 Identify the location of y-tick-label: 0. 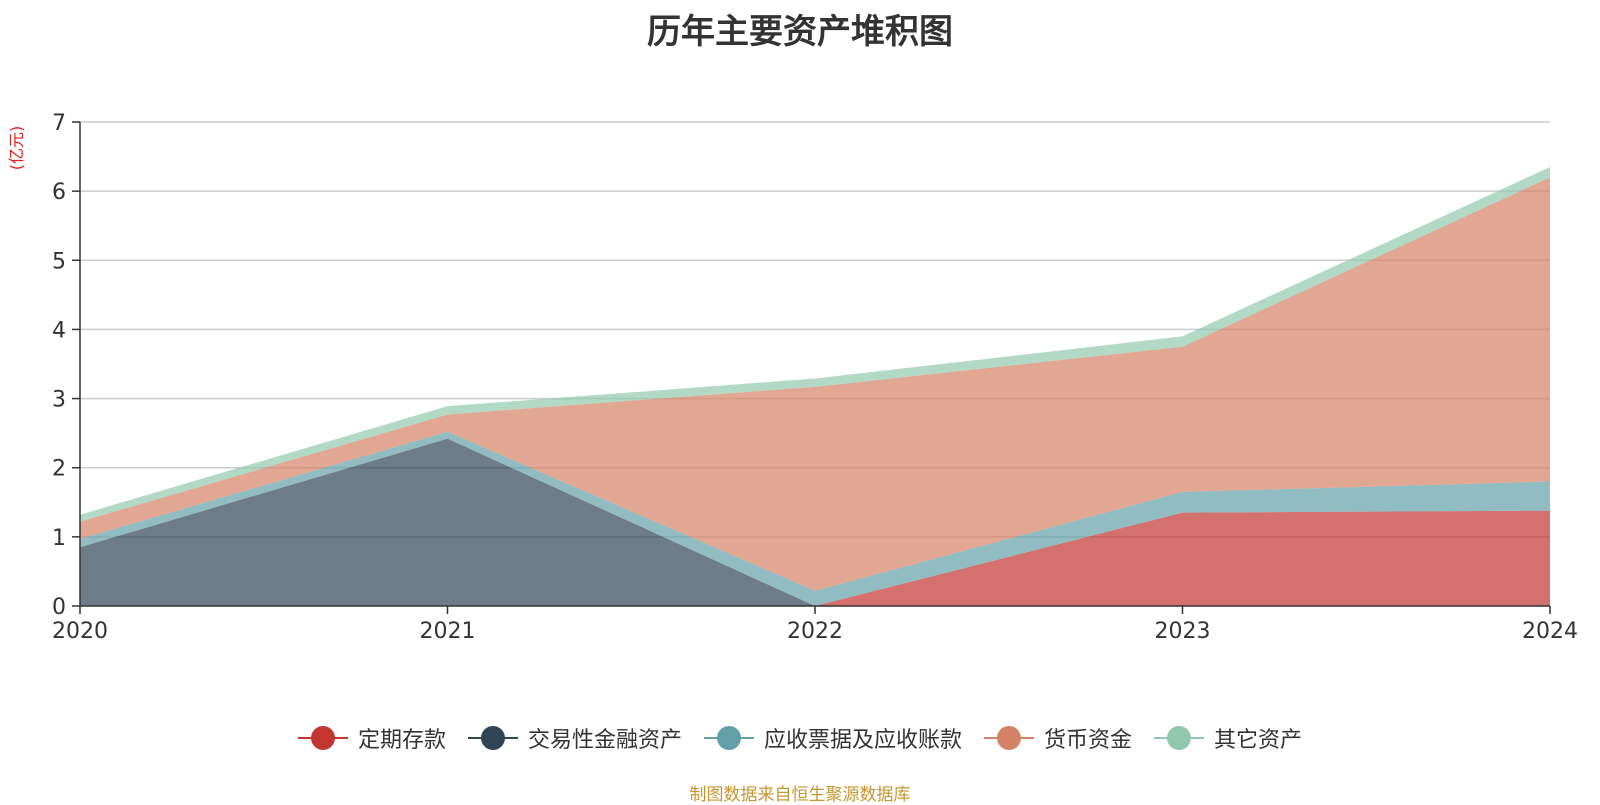
(59, 607).